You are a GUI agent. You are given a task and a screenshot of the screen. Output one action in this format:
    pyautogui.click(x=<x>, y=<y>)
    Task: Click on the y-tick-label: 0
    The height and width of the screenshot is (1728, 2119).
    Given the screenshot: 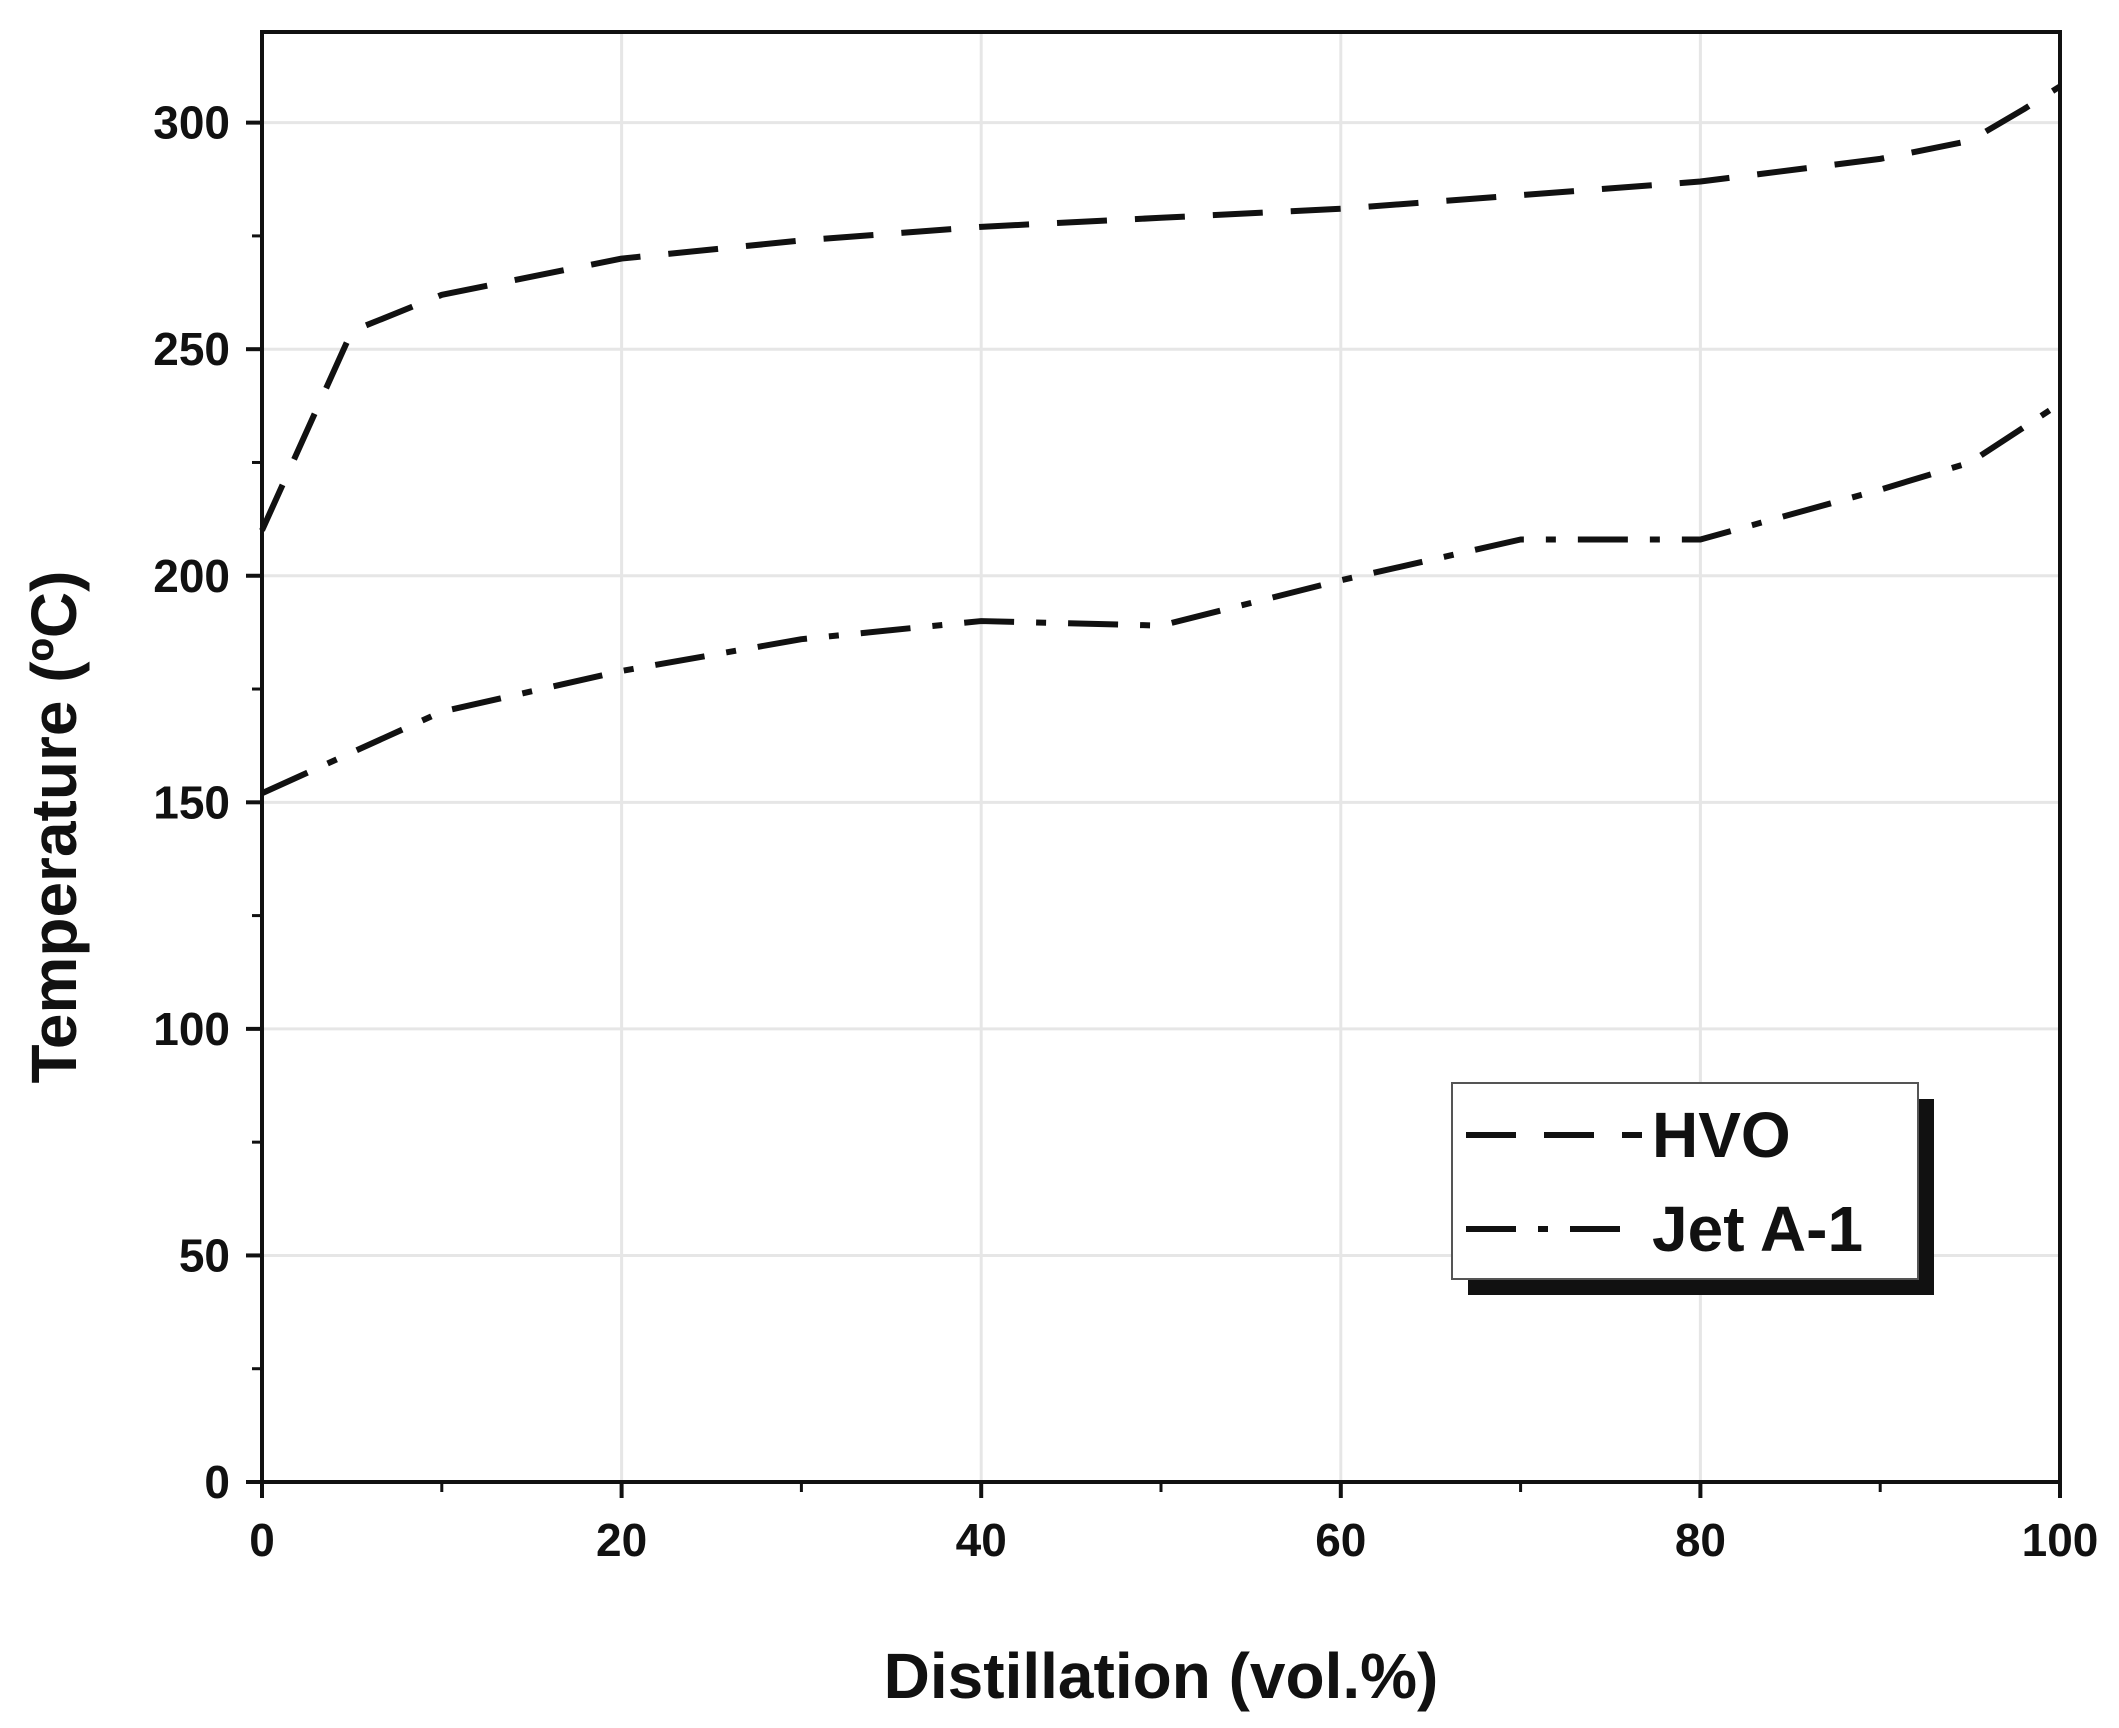 What is the action you would take?
    pyautogui.click(x=217, y=1482)
    